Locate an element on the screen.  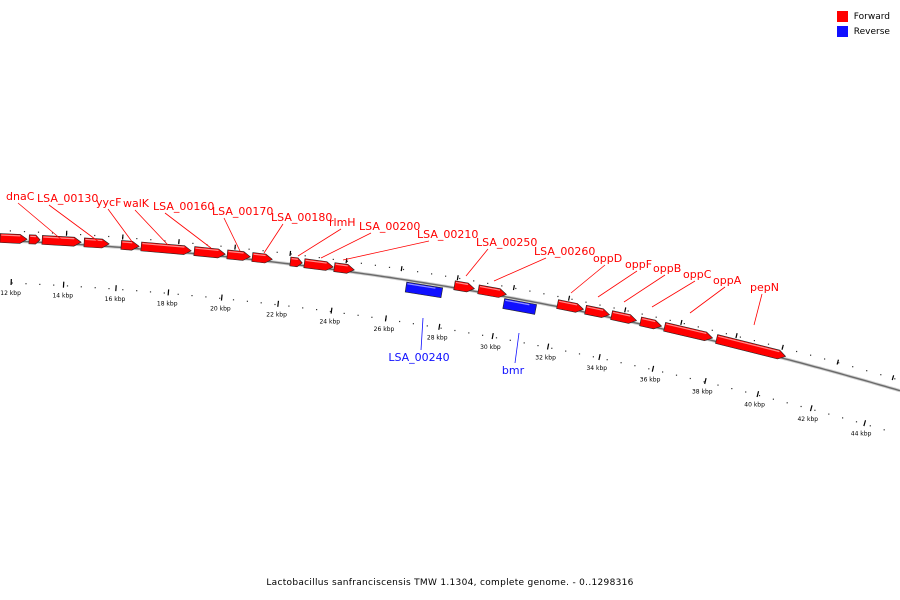
leader-line-dnac is located at coordinates (40, 221).